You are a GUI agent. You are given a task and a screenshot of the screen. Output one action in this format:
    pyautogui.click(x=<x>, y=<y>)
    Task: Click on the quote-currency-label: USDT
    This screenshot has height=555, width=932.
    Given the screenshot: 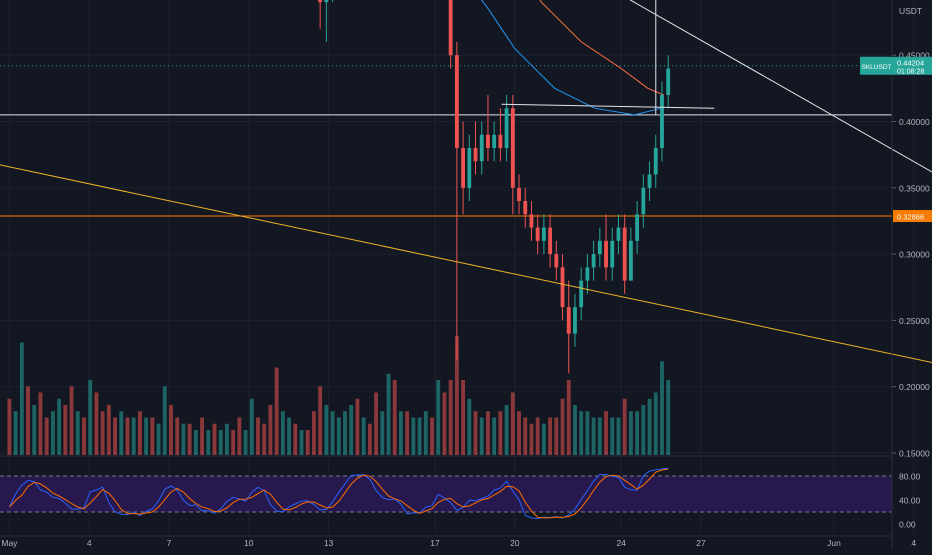 What is the action you would take?
    pyautogui.click(x=910, y=11)
    